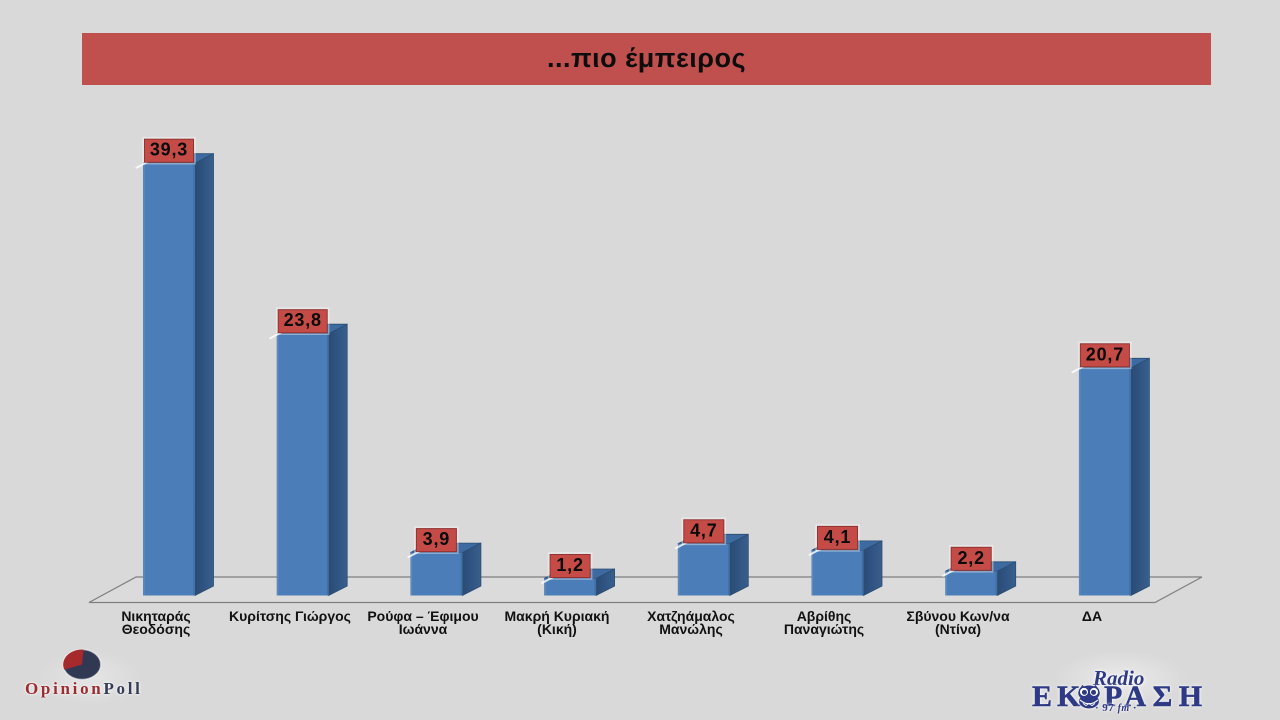  What do you see at coordinates (703, 530) in the screenshot?
I see `svg-text: 4,7` at bounding box center [703, 530].